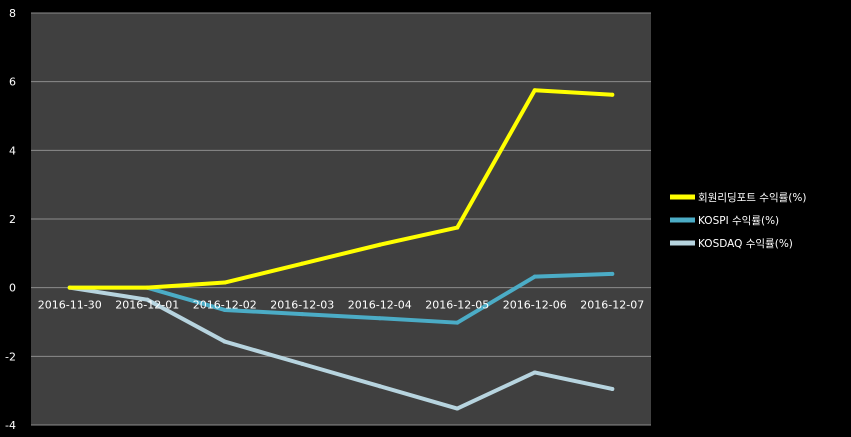 Image resolution: width=851 pixels, height=437 pixels. I want to click on legend-label: 회원리딩포트 수익률(%), so click(752, 198).